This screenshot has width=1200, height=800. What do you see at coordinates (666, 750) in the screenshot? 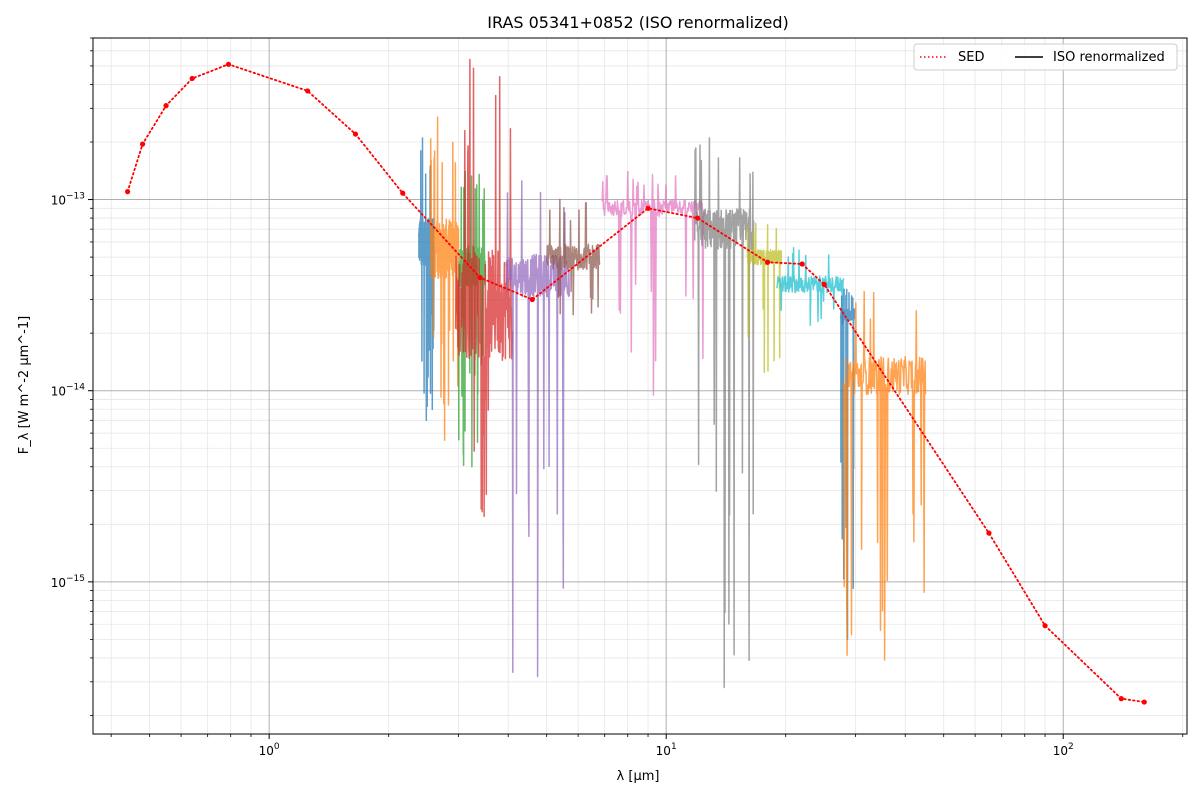
I see `x-tick-label: 10¹` at bounding box center [666, 750].